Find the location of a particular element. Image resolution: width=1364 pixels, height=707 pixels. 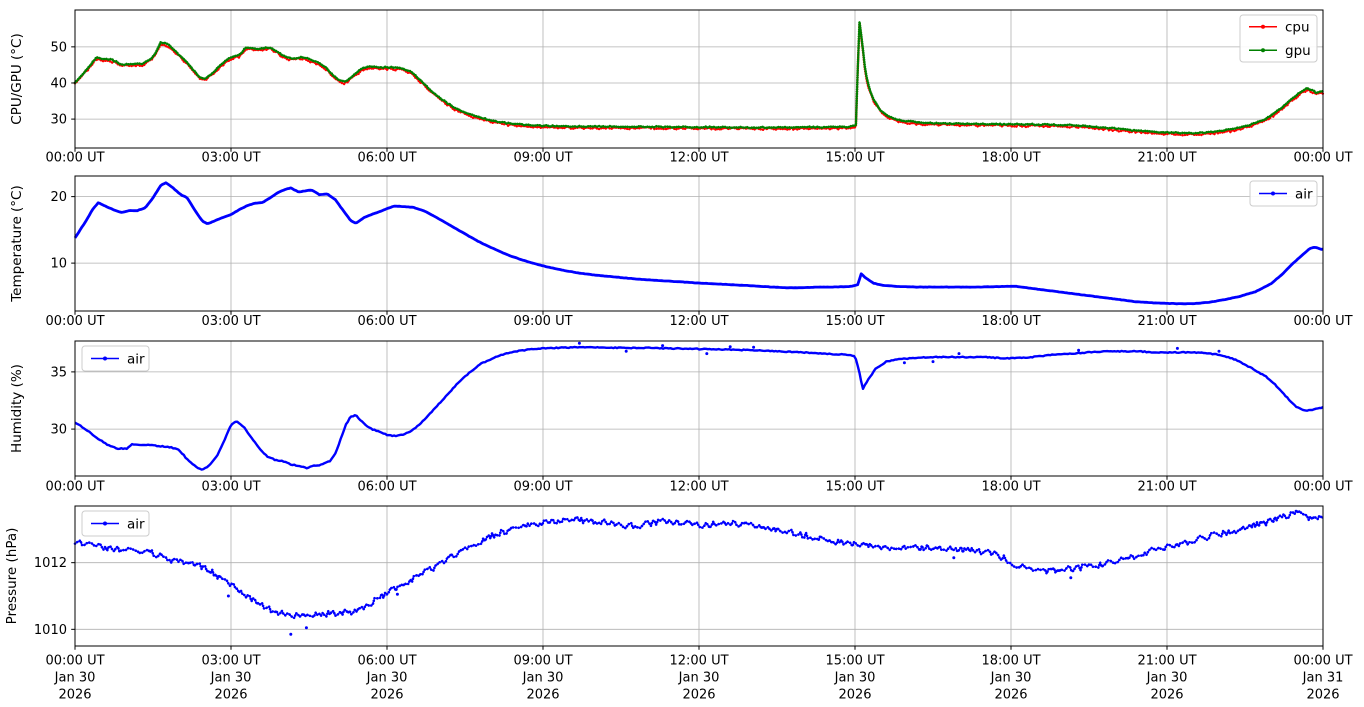

legend-label-gpu: gpu is located at coordinates (1298, 51).